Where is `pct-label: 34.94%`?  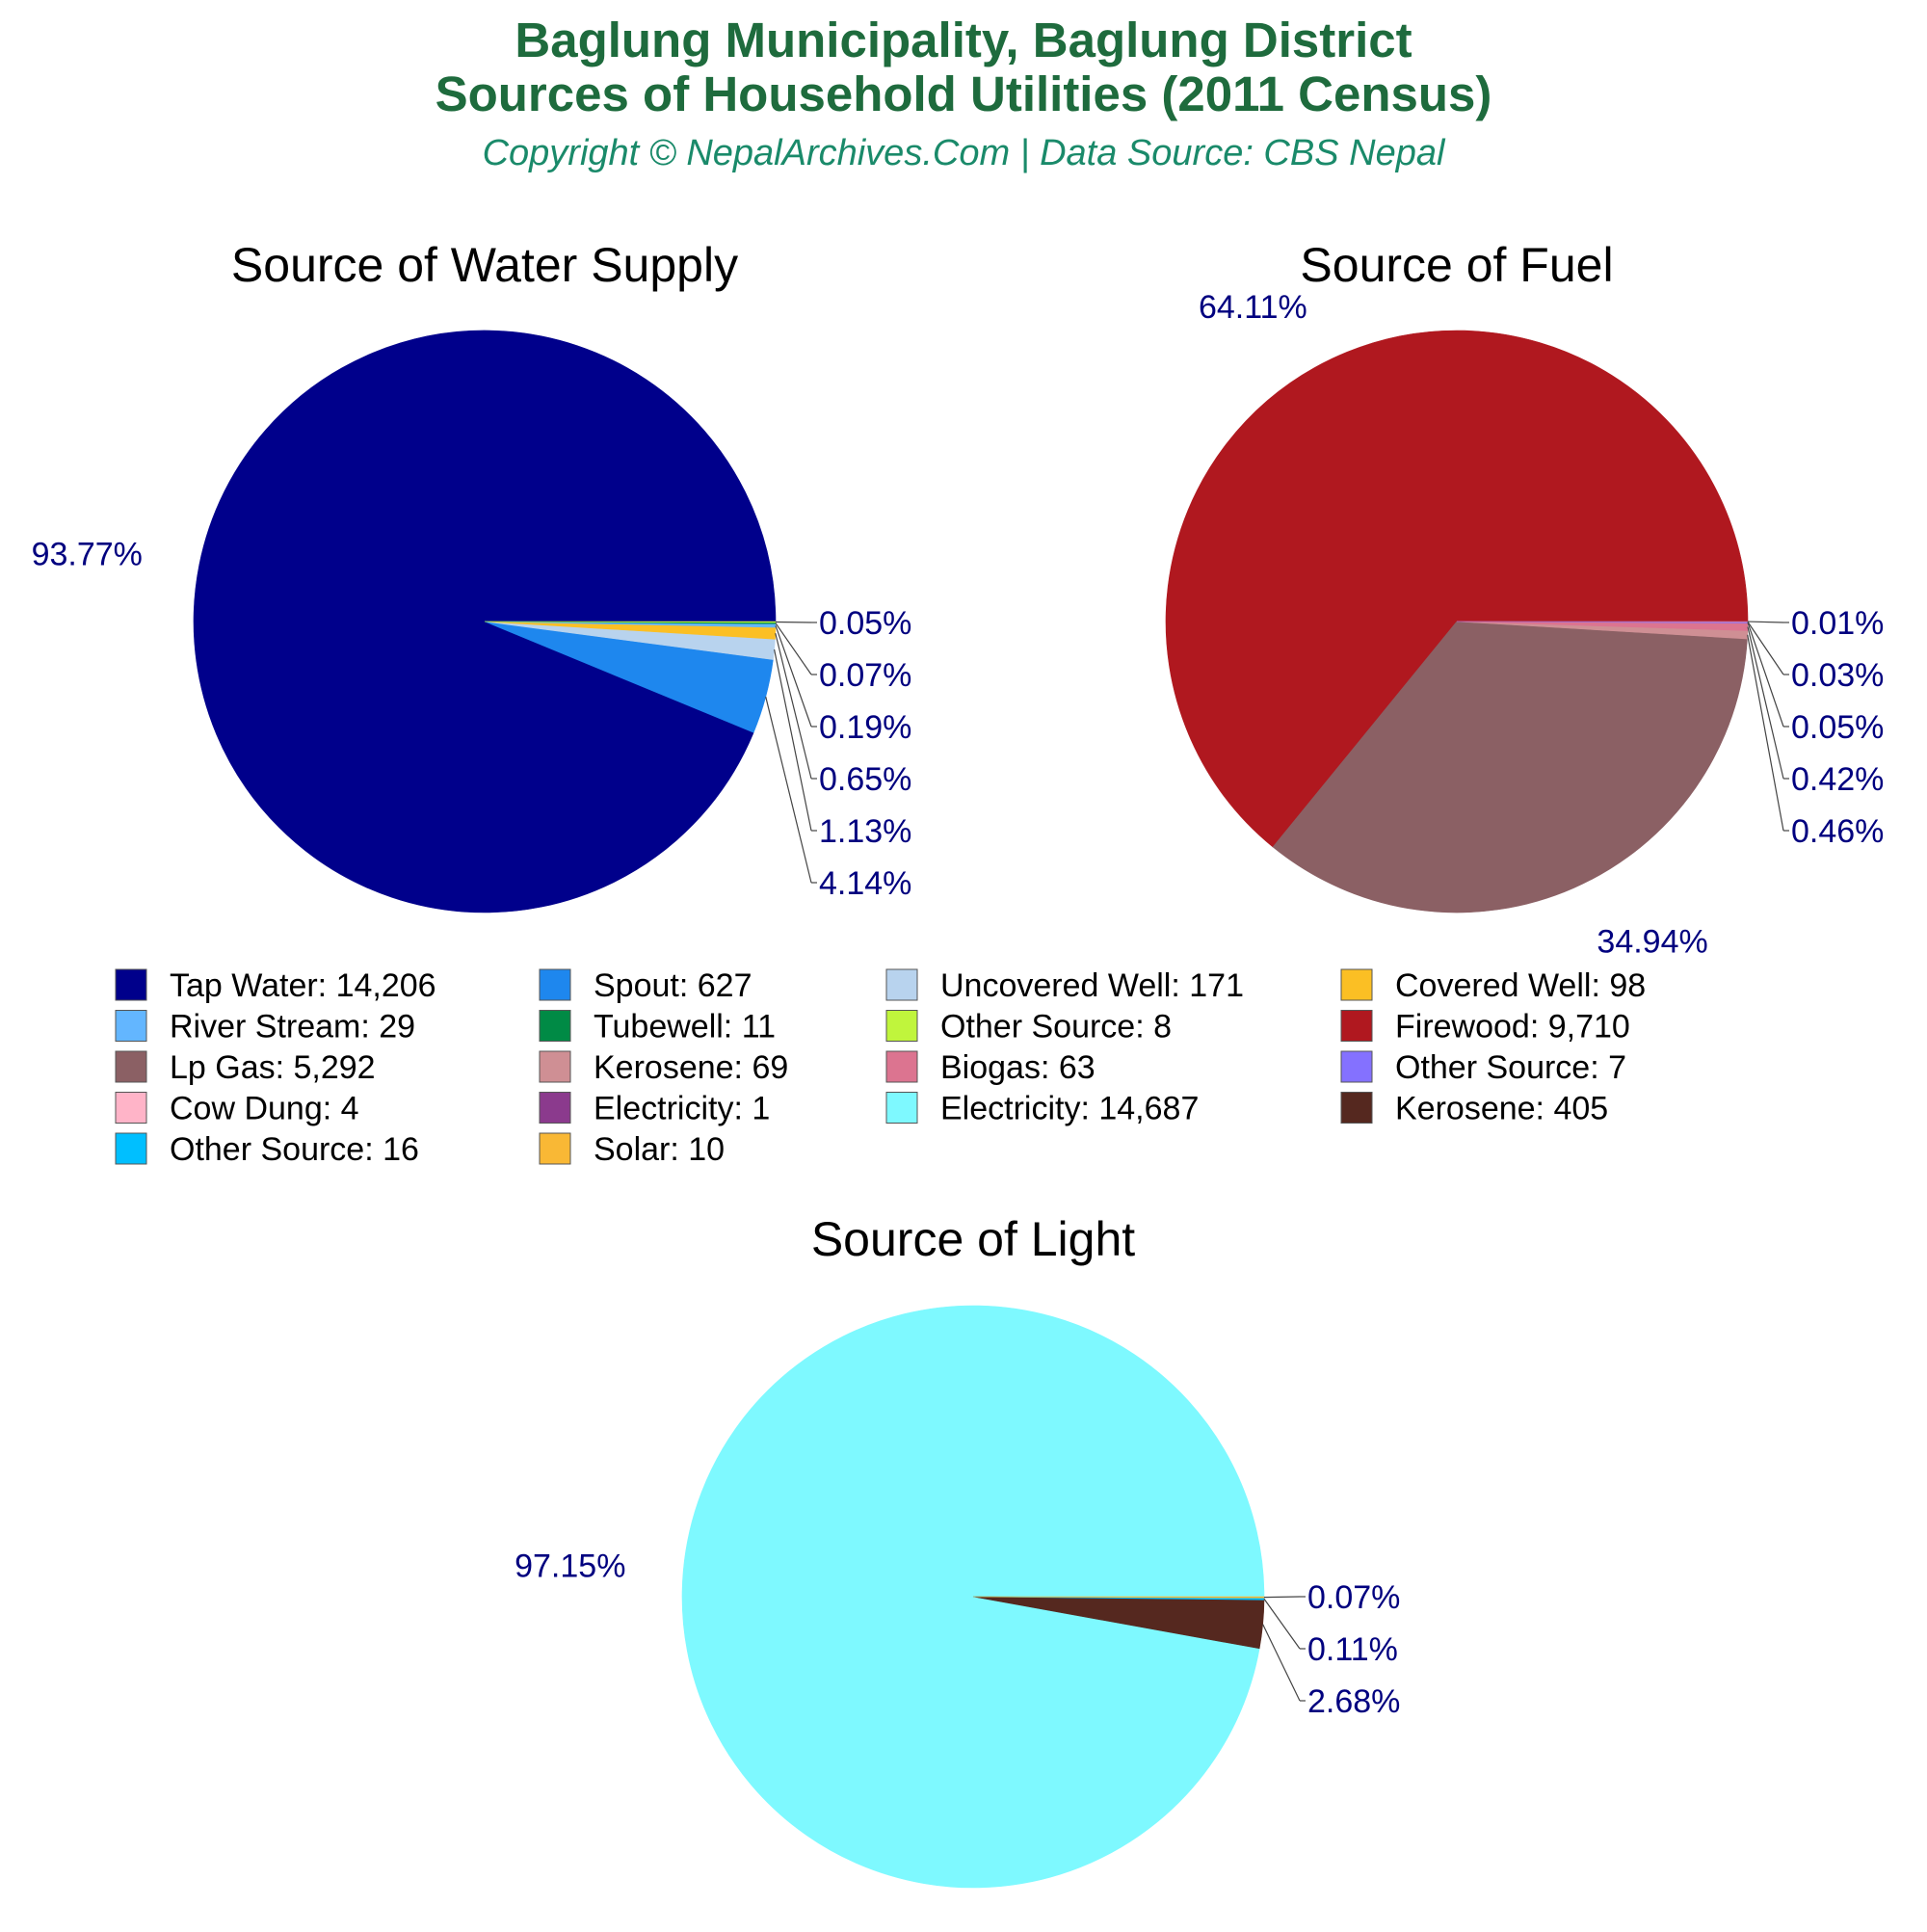
pct-label: 34.94% is located at coordinates (1652, 942).